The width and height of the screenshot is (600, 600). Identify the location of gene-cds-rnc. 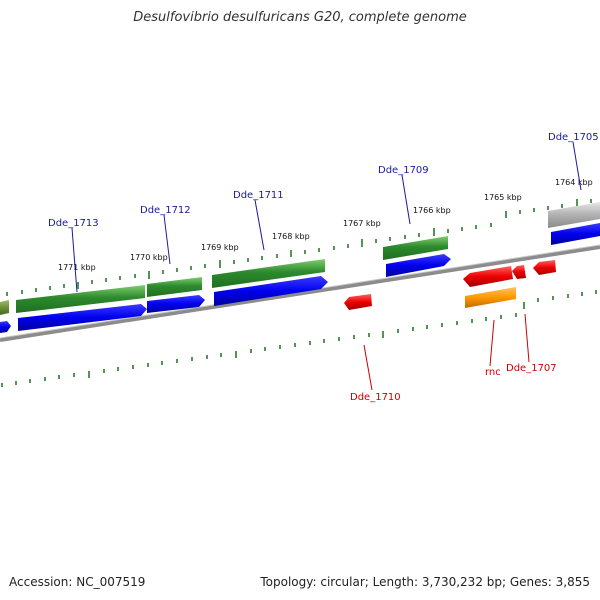
(490, 297).